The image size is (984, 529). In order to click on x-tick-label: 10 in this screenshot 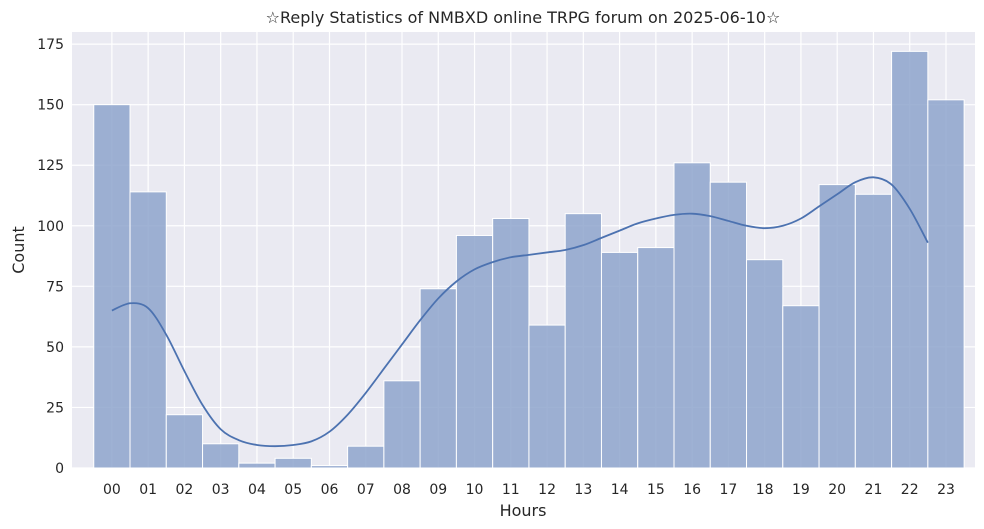, I will do `click(475, 490)`.